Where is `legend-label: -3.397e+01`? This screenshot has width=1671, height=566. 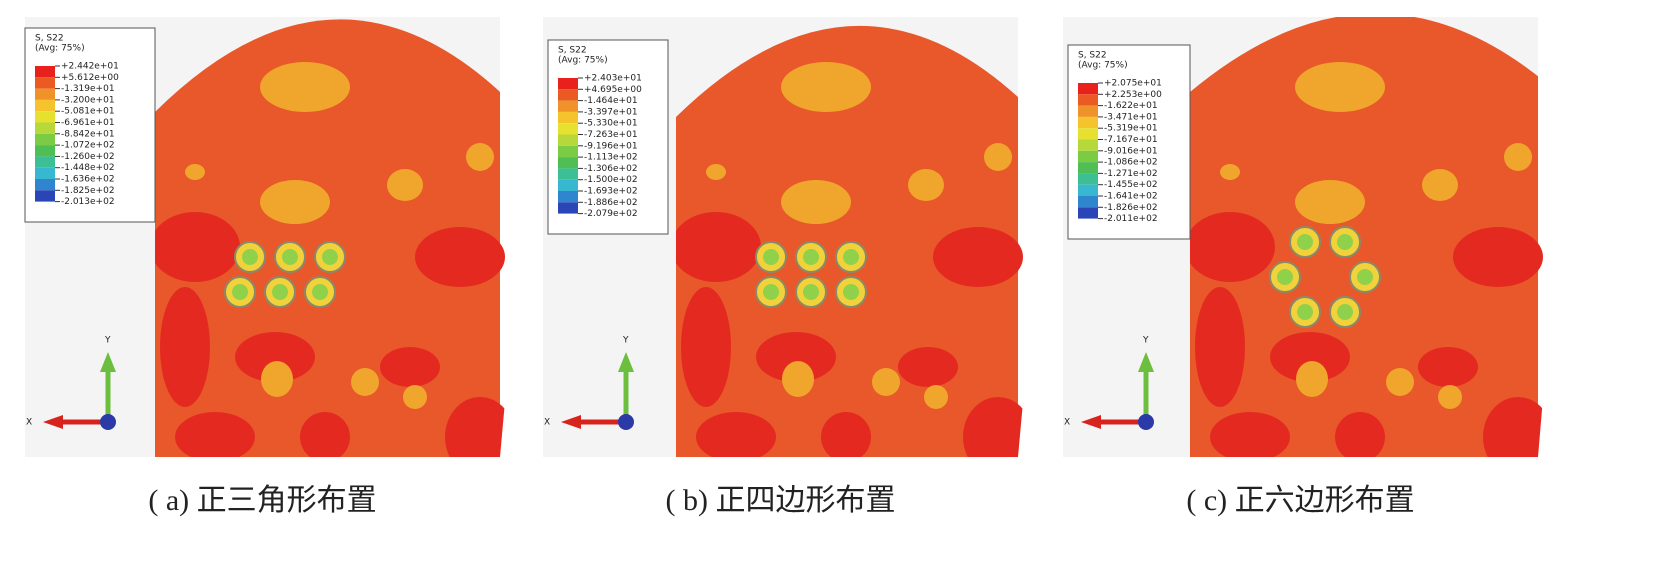
legend-label: -3.397e+01 is located at coordinates (611, 112).